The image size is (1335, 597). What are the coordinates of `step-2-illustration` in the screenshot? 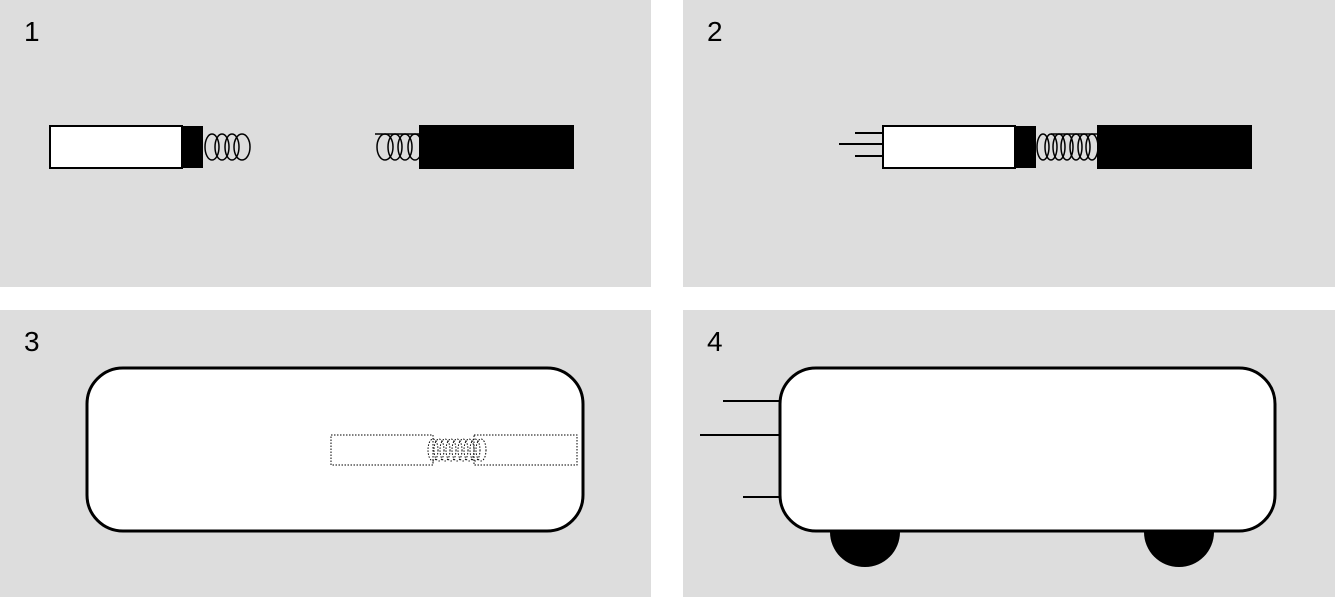 It's located at (1045, 147).